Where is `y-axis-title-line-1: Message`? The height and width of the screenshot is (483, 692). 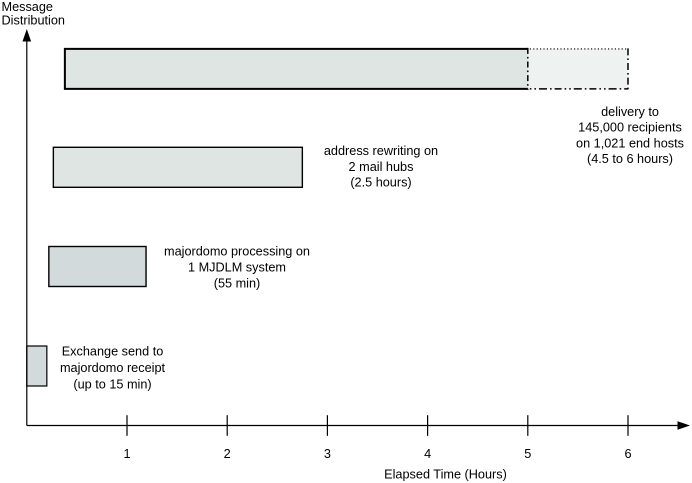 y-axis-title-line-1: Message is located at coordinates (27, 7).